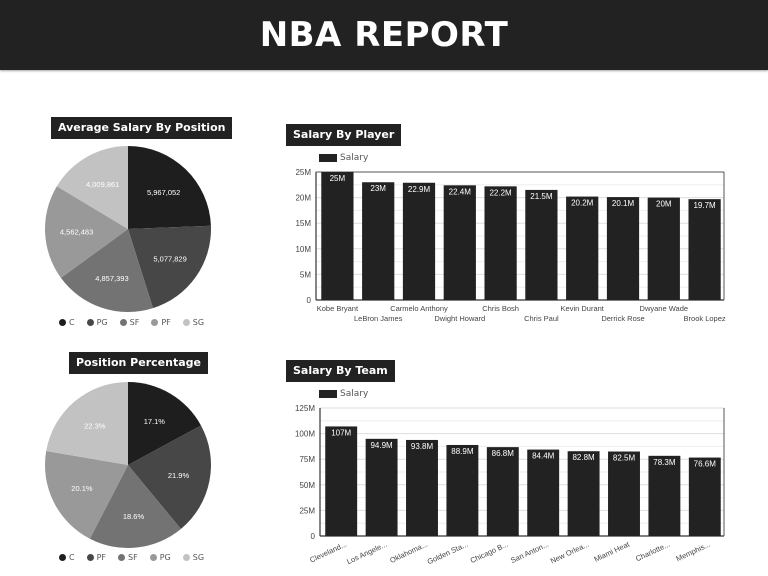  I want to click on salary-by-player-title: Salary By Player, so click(344, 135).